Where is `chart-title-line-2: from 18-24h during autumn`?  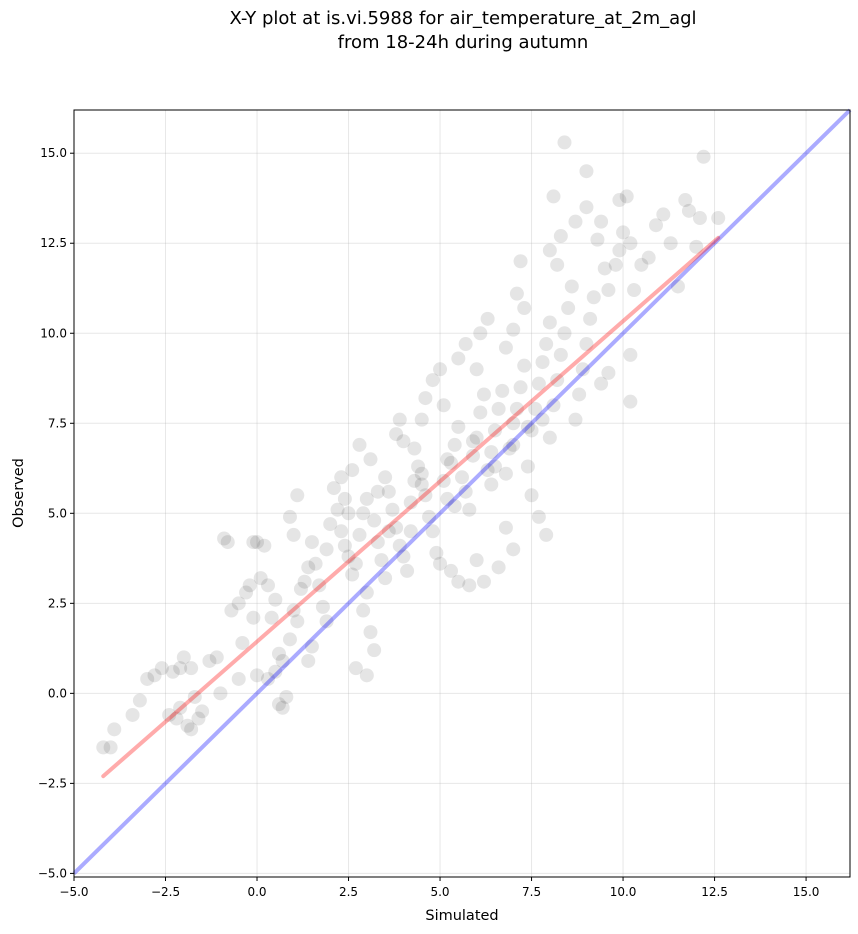 chart-title-line-2: from 18-24h during autumn is located at coordinates (463, 42).